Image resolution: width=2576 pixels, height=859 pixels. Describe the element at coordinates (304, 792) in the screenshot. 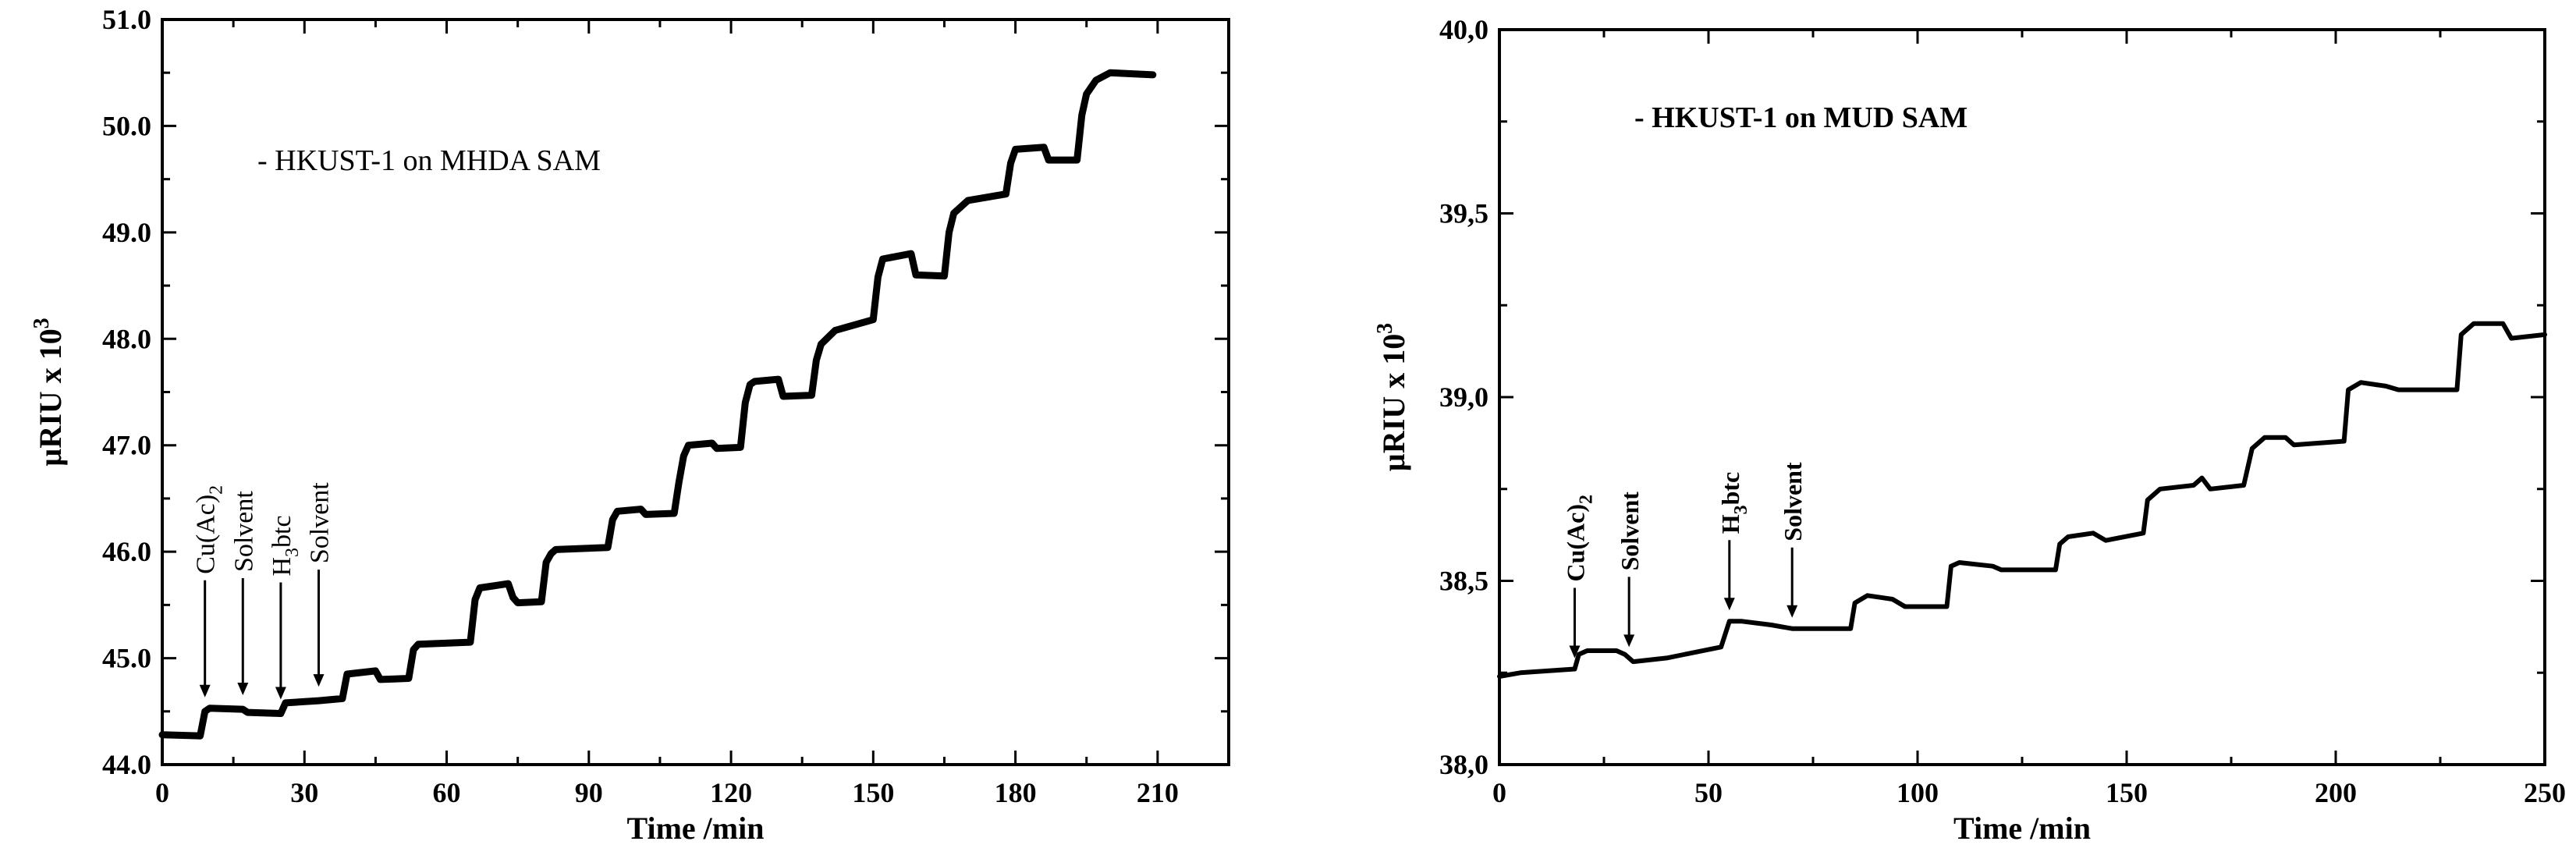

I see `x-tick-label: 30` at that location.